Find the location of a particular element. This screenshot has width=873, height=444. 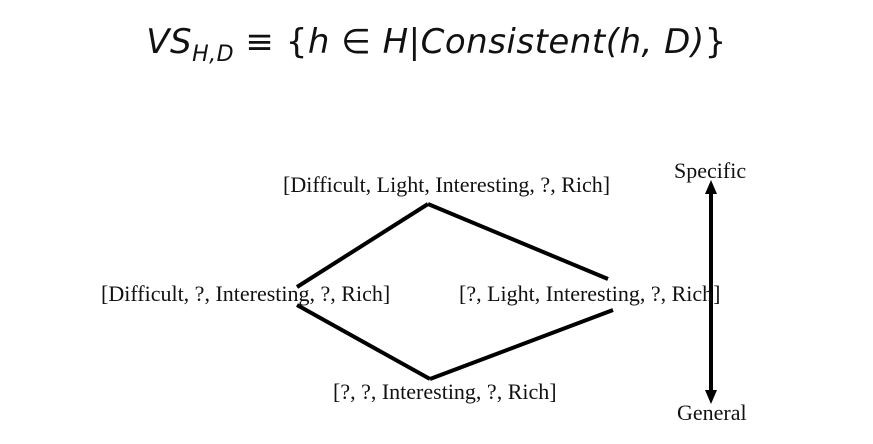

formula-set-body: h ∈ H|Consistent(h, D) is located at coordinates (506, 42).